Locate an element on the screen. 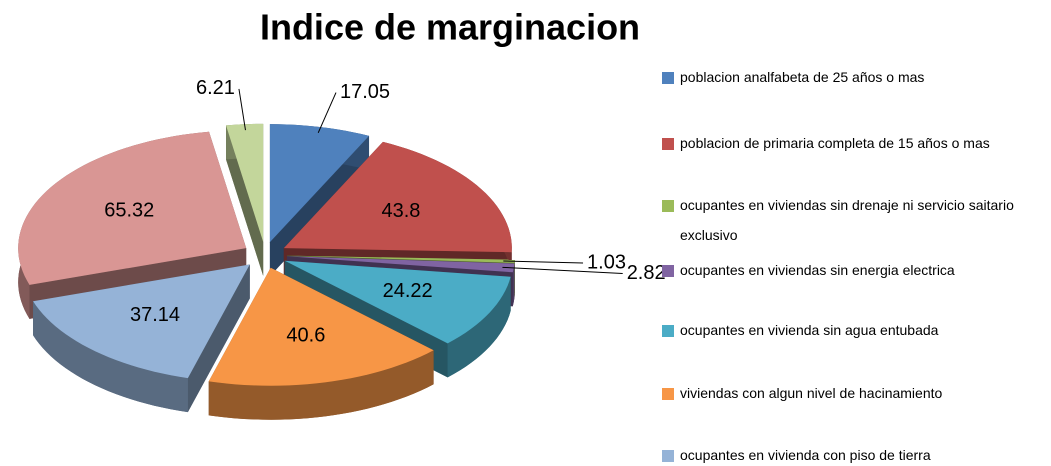  data-label: 40.6 is located at coordinates (305, 335).